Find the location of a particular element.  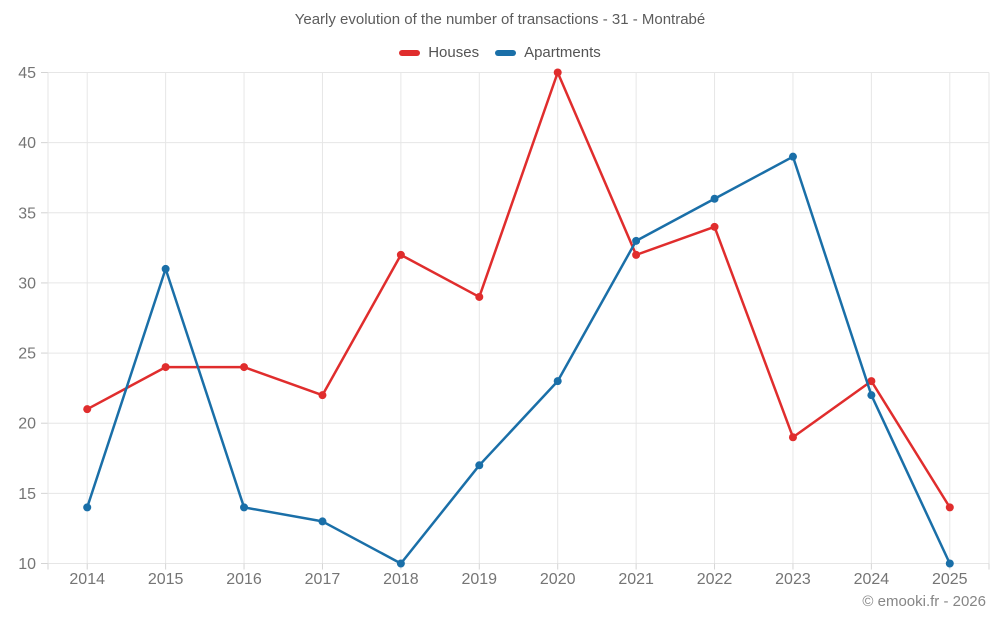

legend-item-houses: Houses is located at coordinates (439, 52).